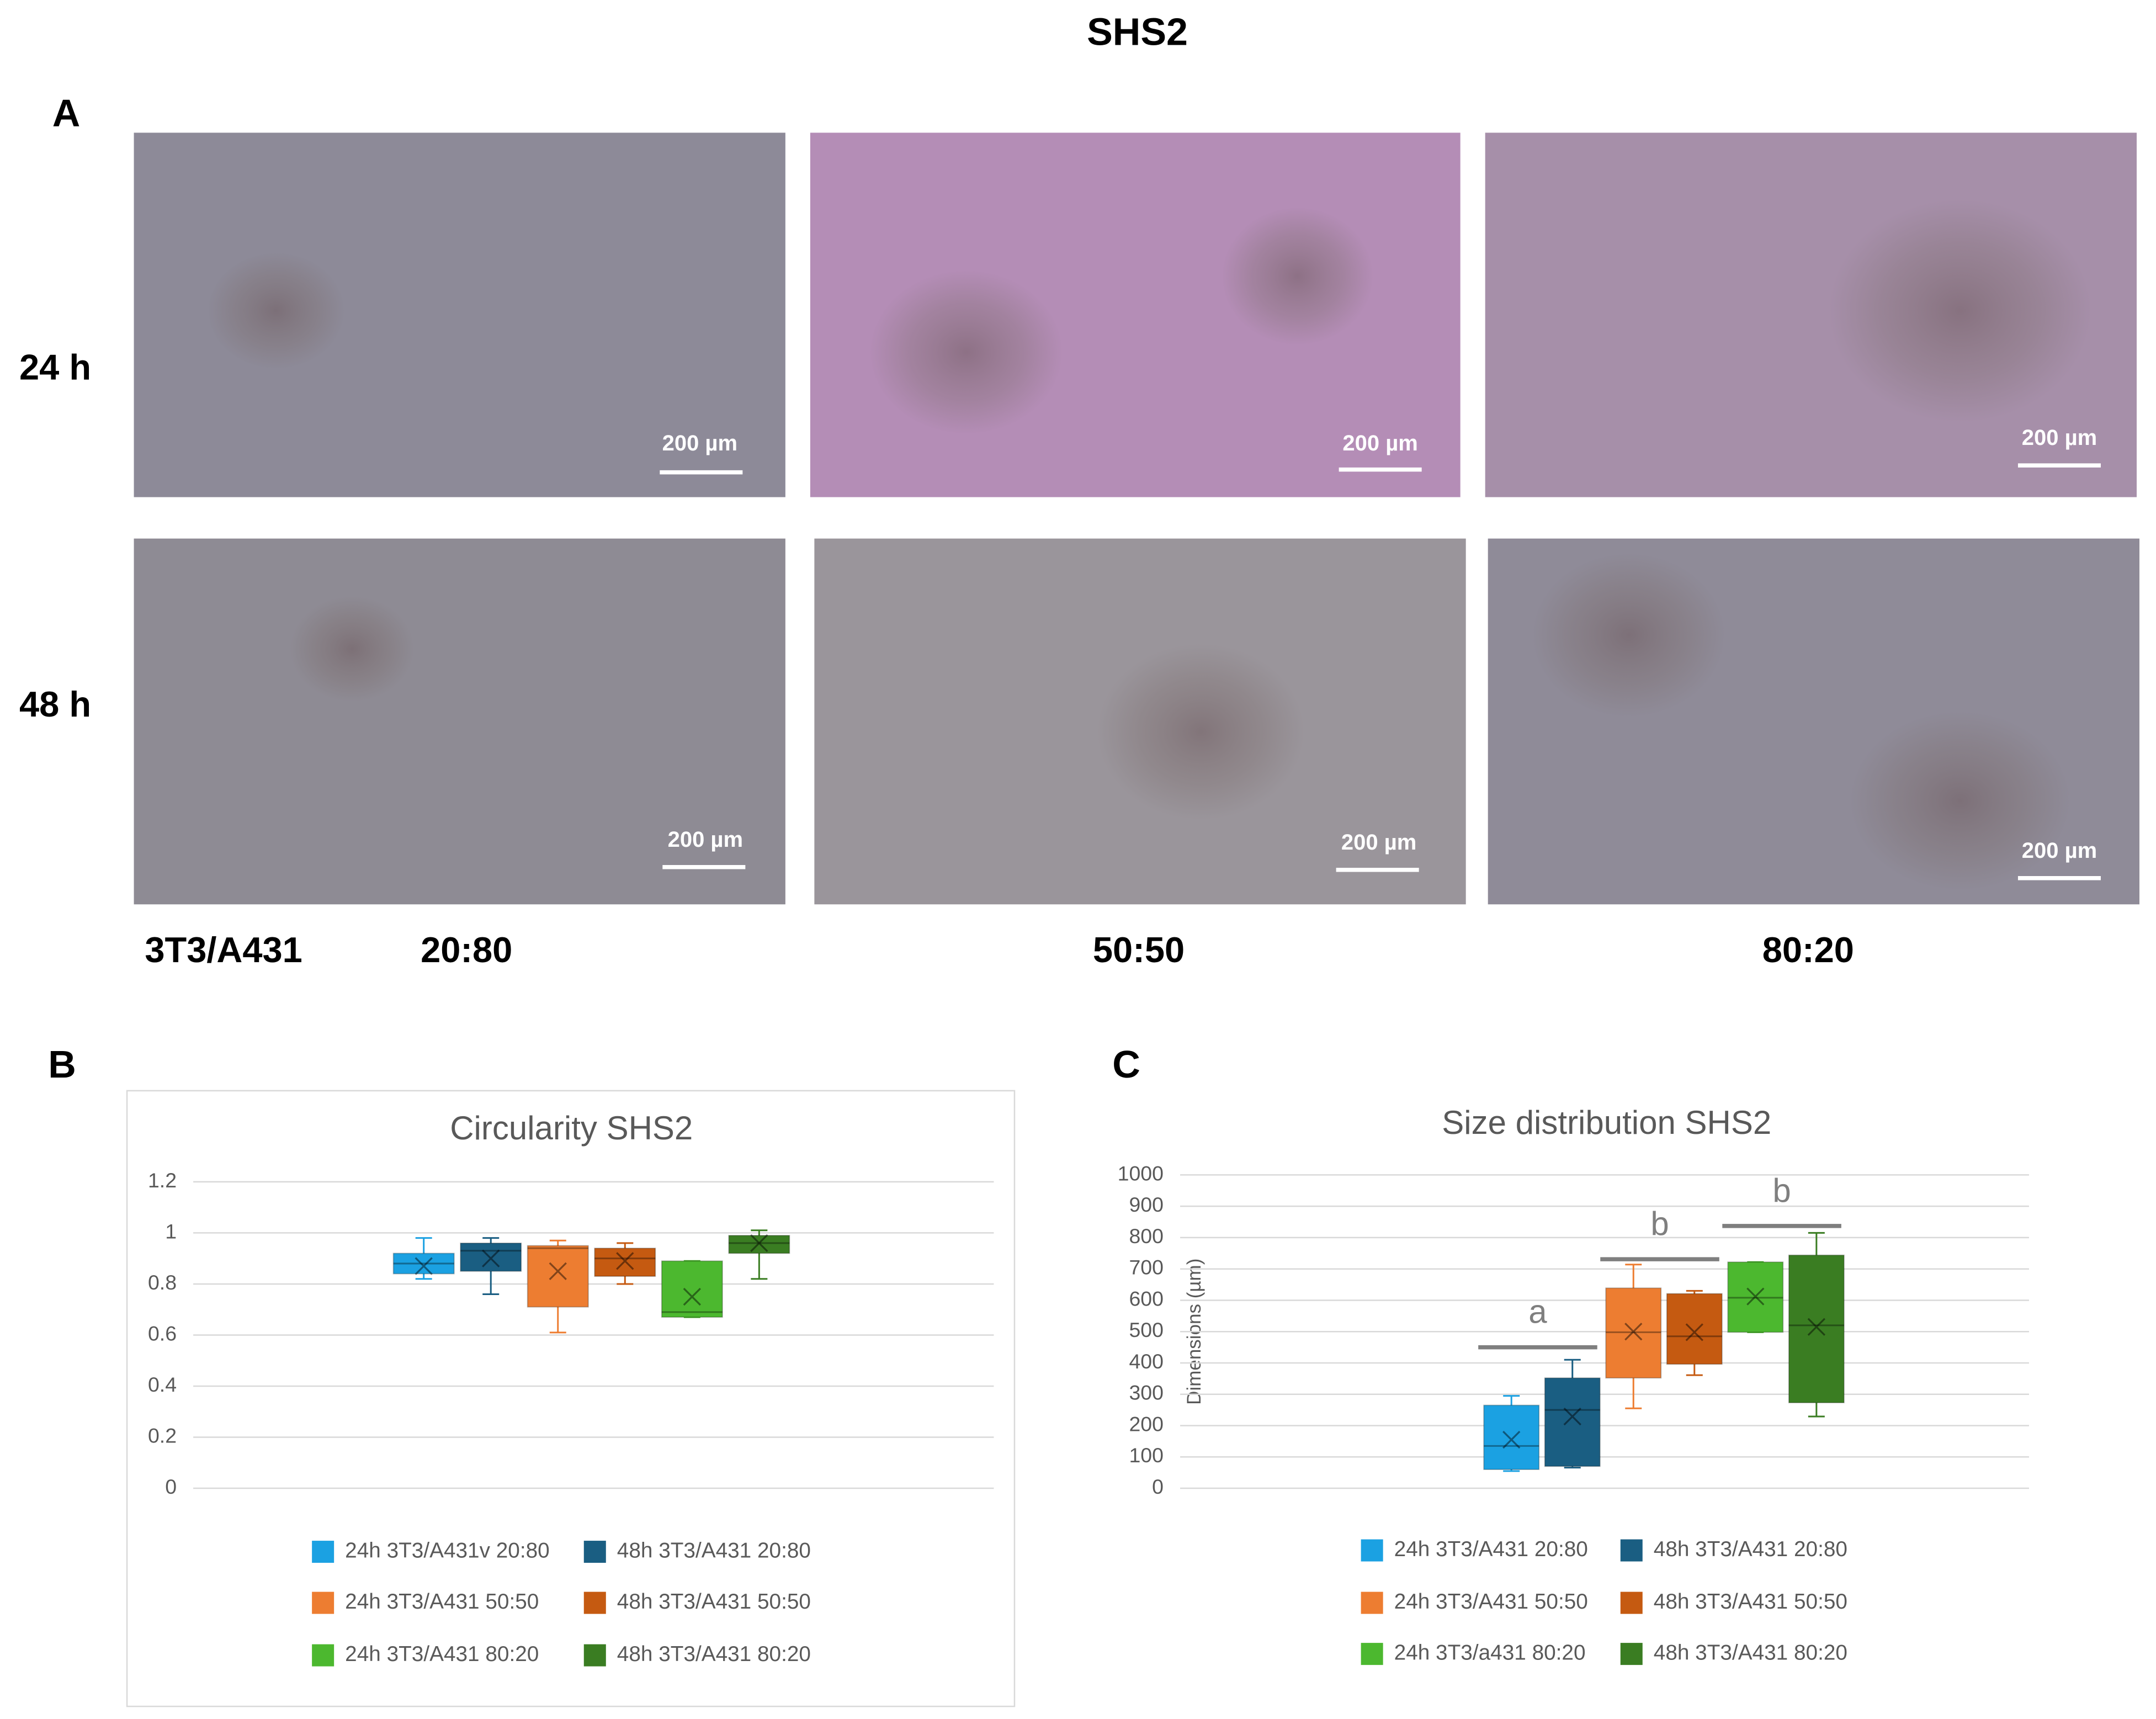  What do you see at coordinates (1808, 950) in the screenshot?
I see `column-label: 80:20` at bounding box center [1808, 950].